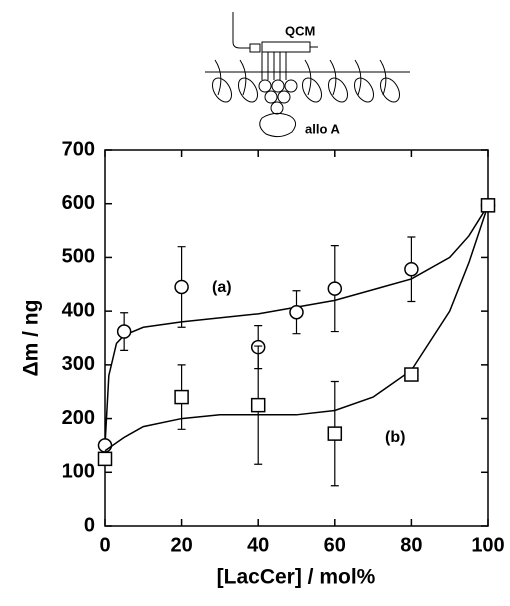  What do you see at coordinates (487, 545) in the screenshot?
I see `x-tick-label: 100` at bounding box center [487, 545].